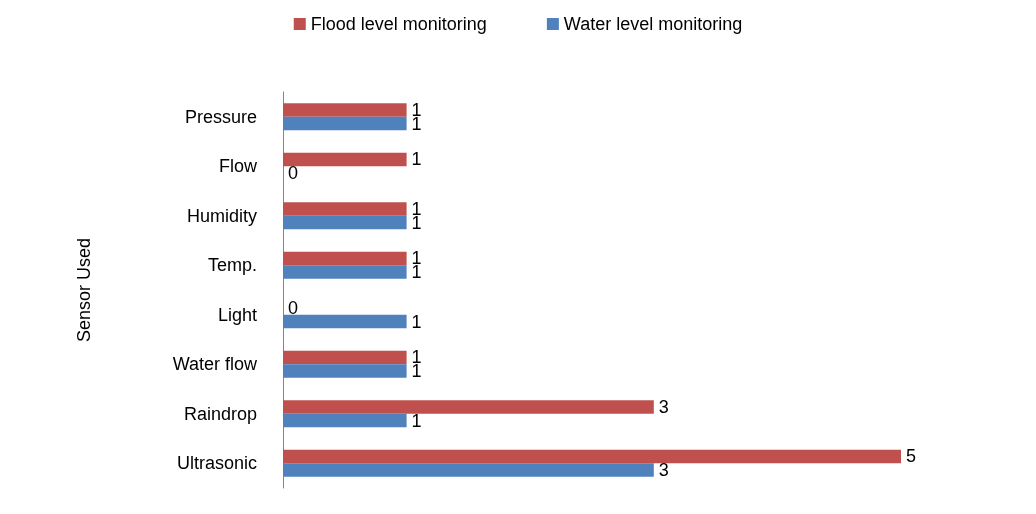 The height and width of the screenshot is (514, 1036). What do you see at coordinates (84, 290) in the screenshot?
I see `y-axis-title: Sensor Used` at bounding box center [84, 290].